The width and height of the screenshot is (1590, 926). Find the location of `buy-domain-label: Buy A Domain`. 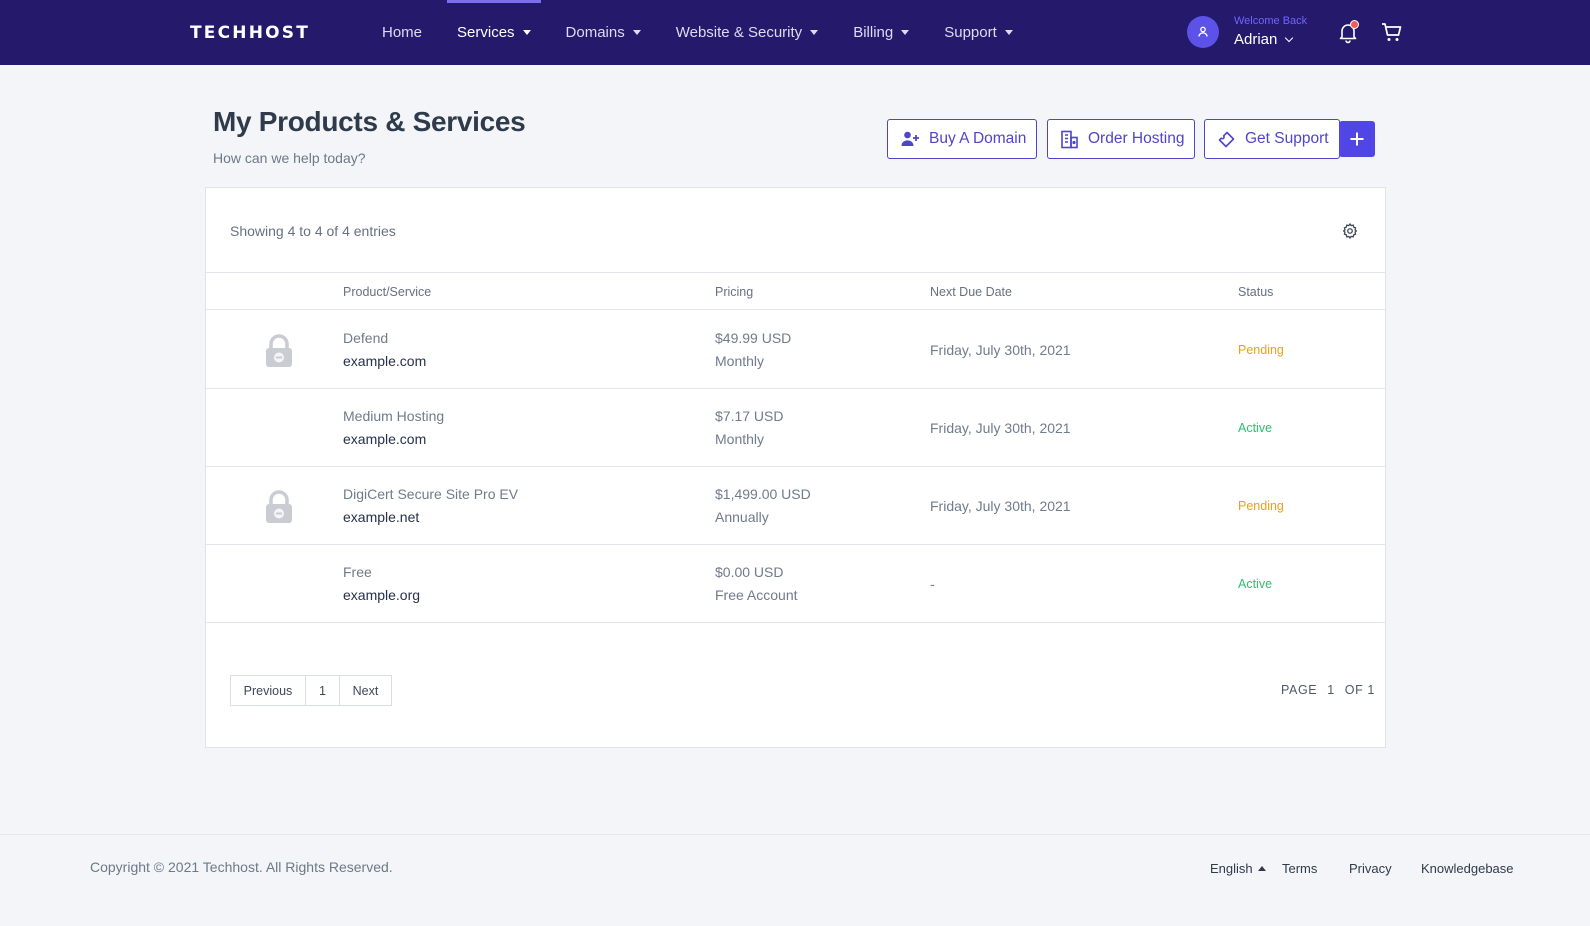

buy-domain-label: Buy A Domain is located at coordinates (978, 138).